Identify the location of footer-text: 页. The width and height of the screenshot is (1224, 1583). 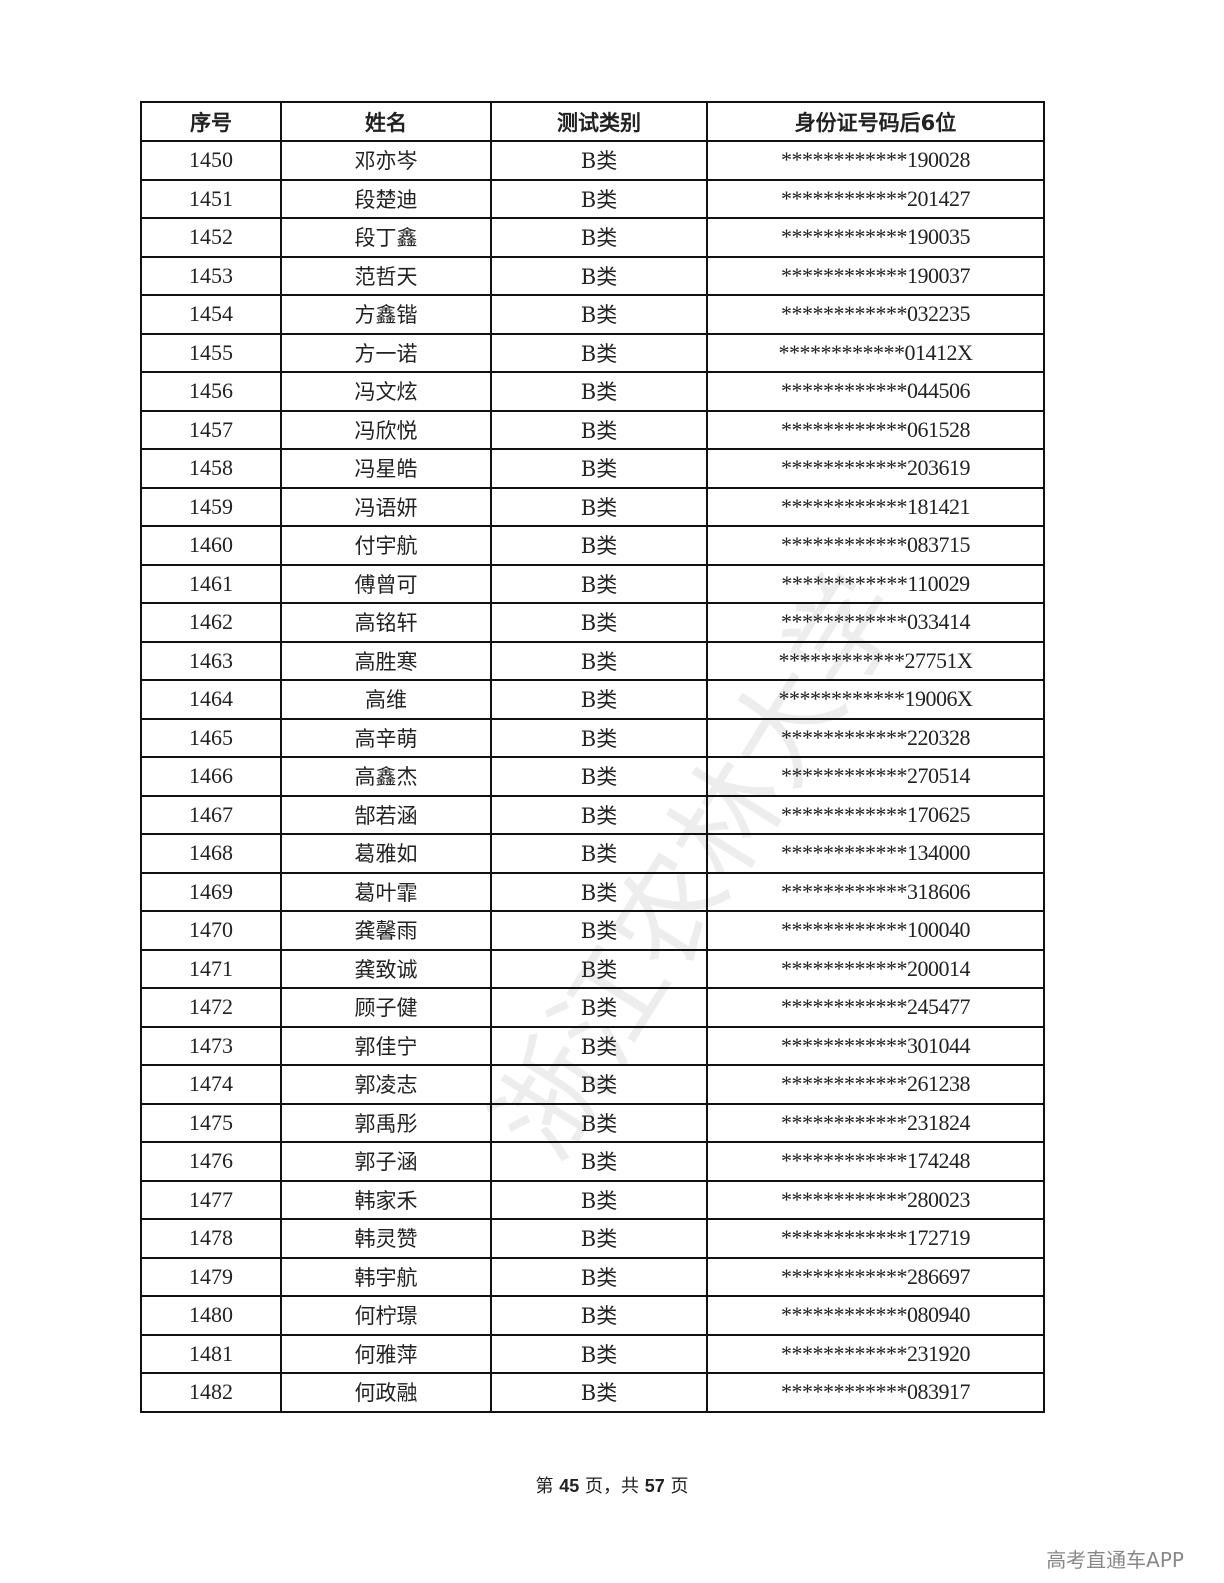
(676, 1486).